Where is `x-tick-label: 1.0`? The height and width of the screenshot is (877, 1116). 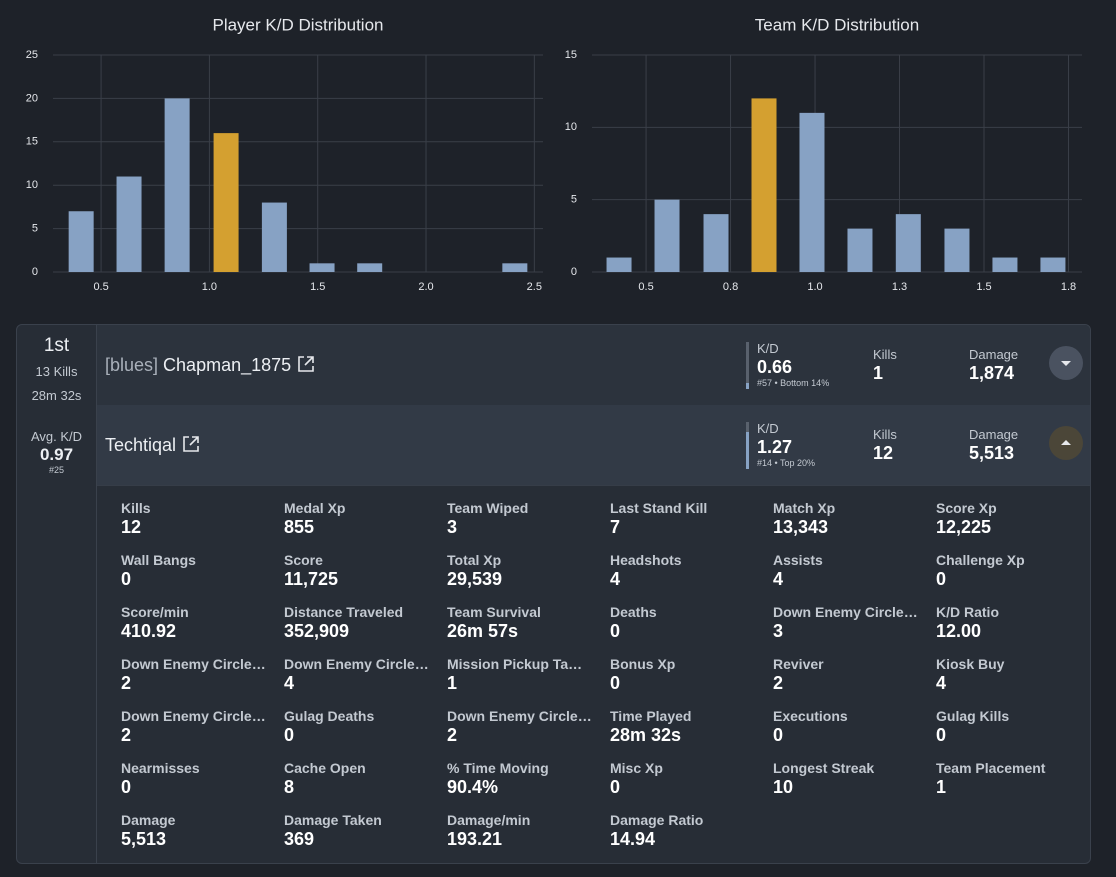
x-tick-label: 1.0 is located at coordinates (814, 287).